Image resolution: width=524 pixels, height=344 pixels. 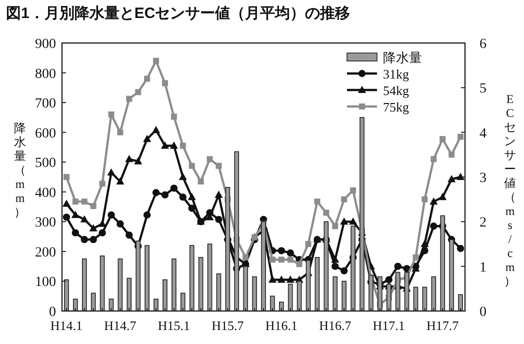 I want to click on y2-tick-label: 5, so click(x=483, y=89).